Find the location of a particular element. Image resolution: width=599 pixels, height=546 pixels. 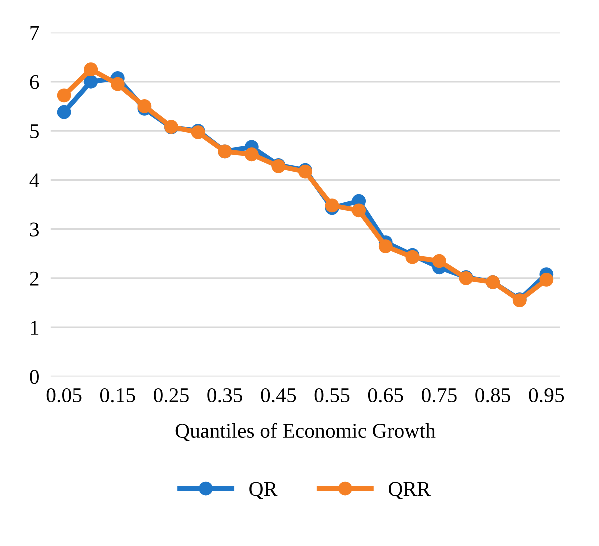

y-tick-label: 5 is located at coordinates (34, 131).